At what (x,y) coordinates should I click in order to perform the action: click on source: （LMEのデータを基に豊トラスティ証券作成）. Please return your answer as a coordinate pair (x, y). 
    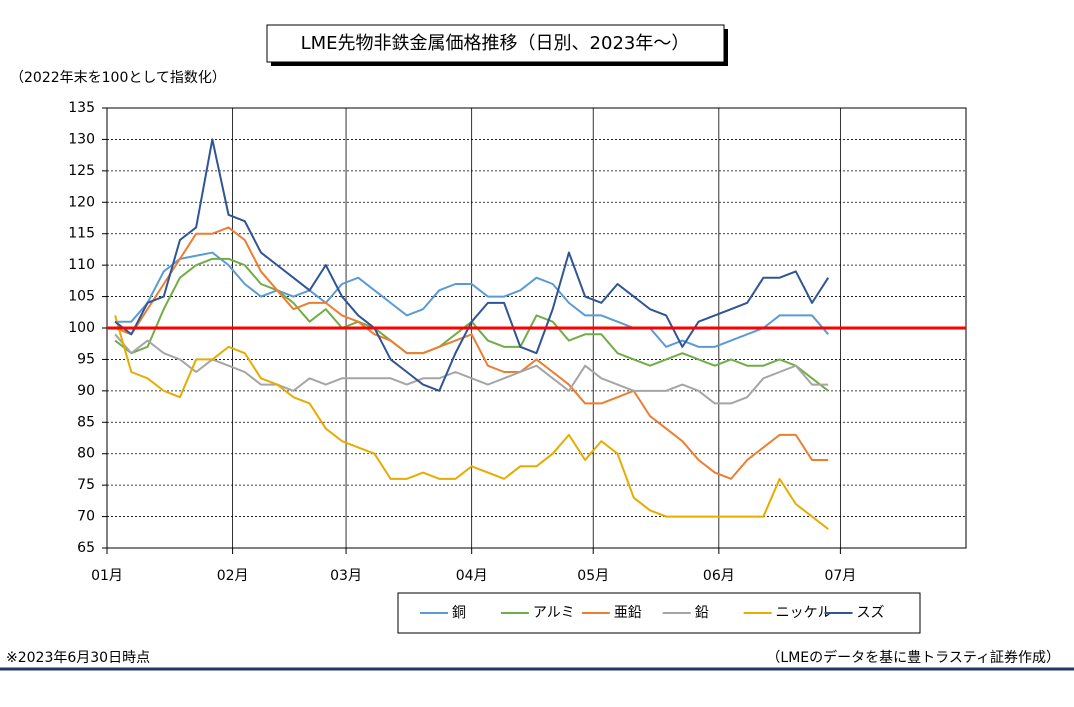
    Looking at the image, I should click on (913, 657).